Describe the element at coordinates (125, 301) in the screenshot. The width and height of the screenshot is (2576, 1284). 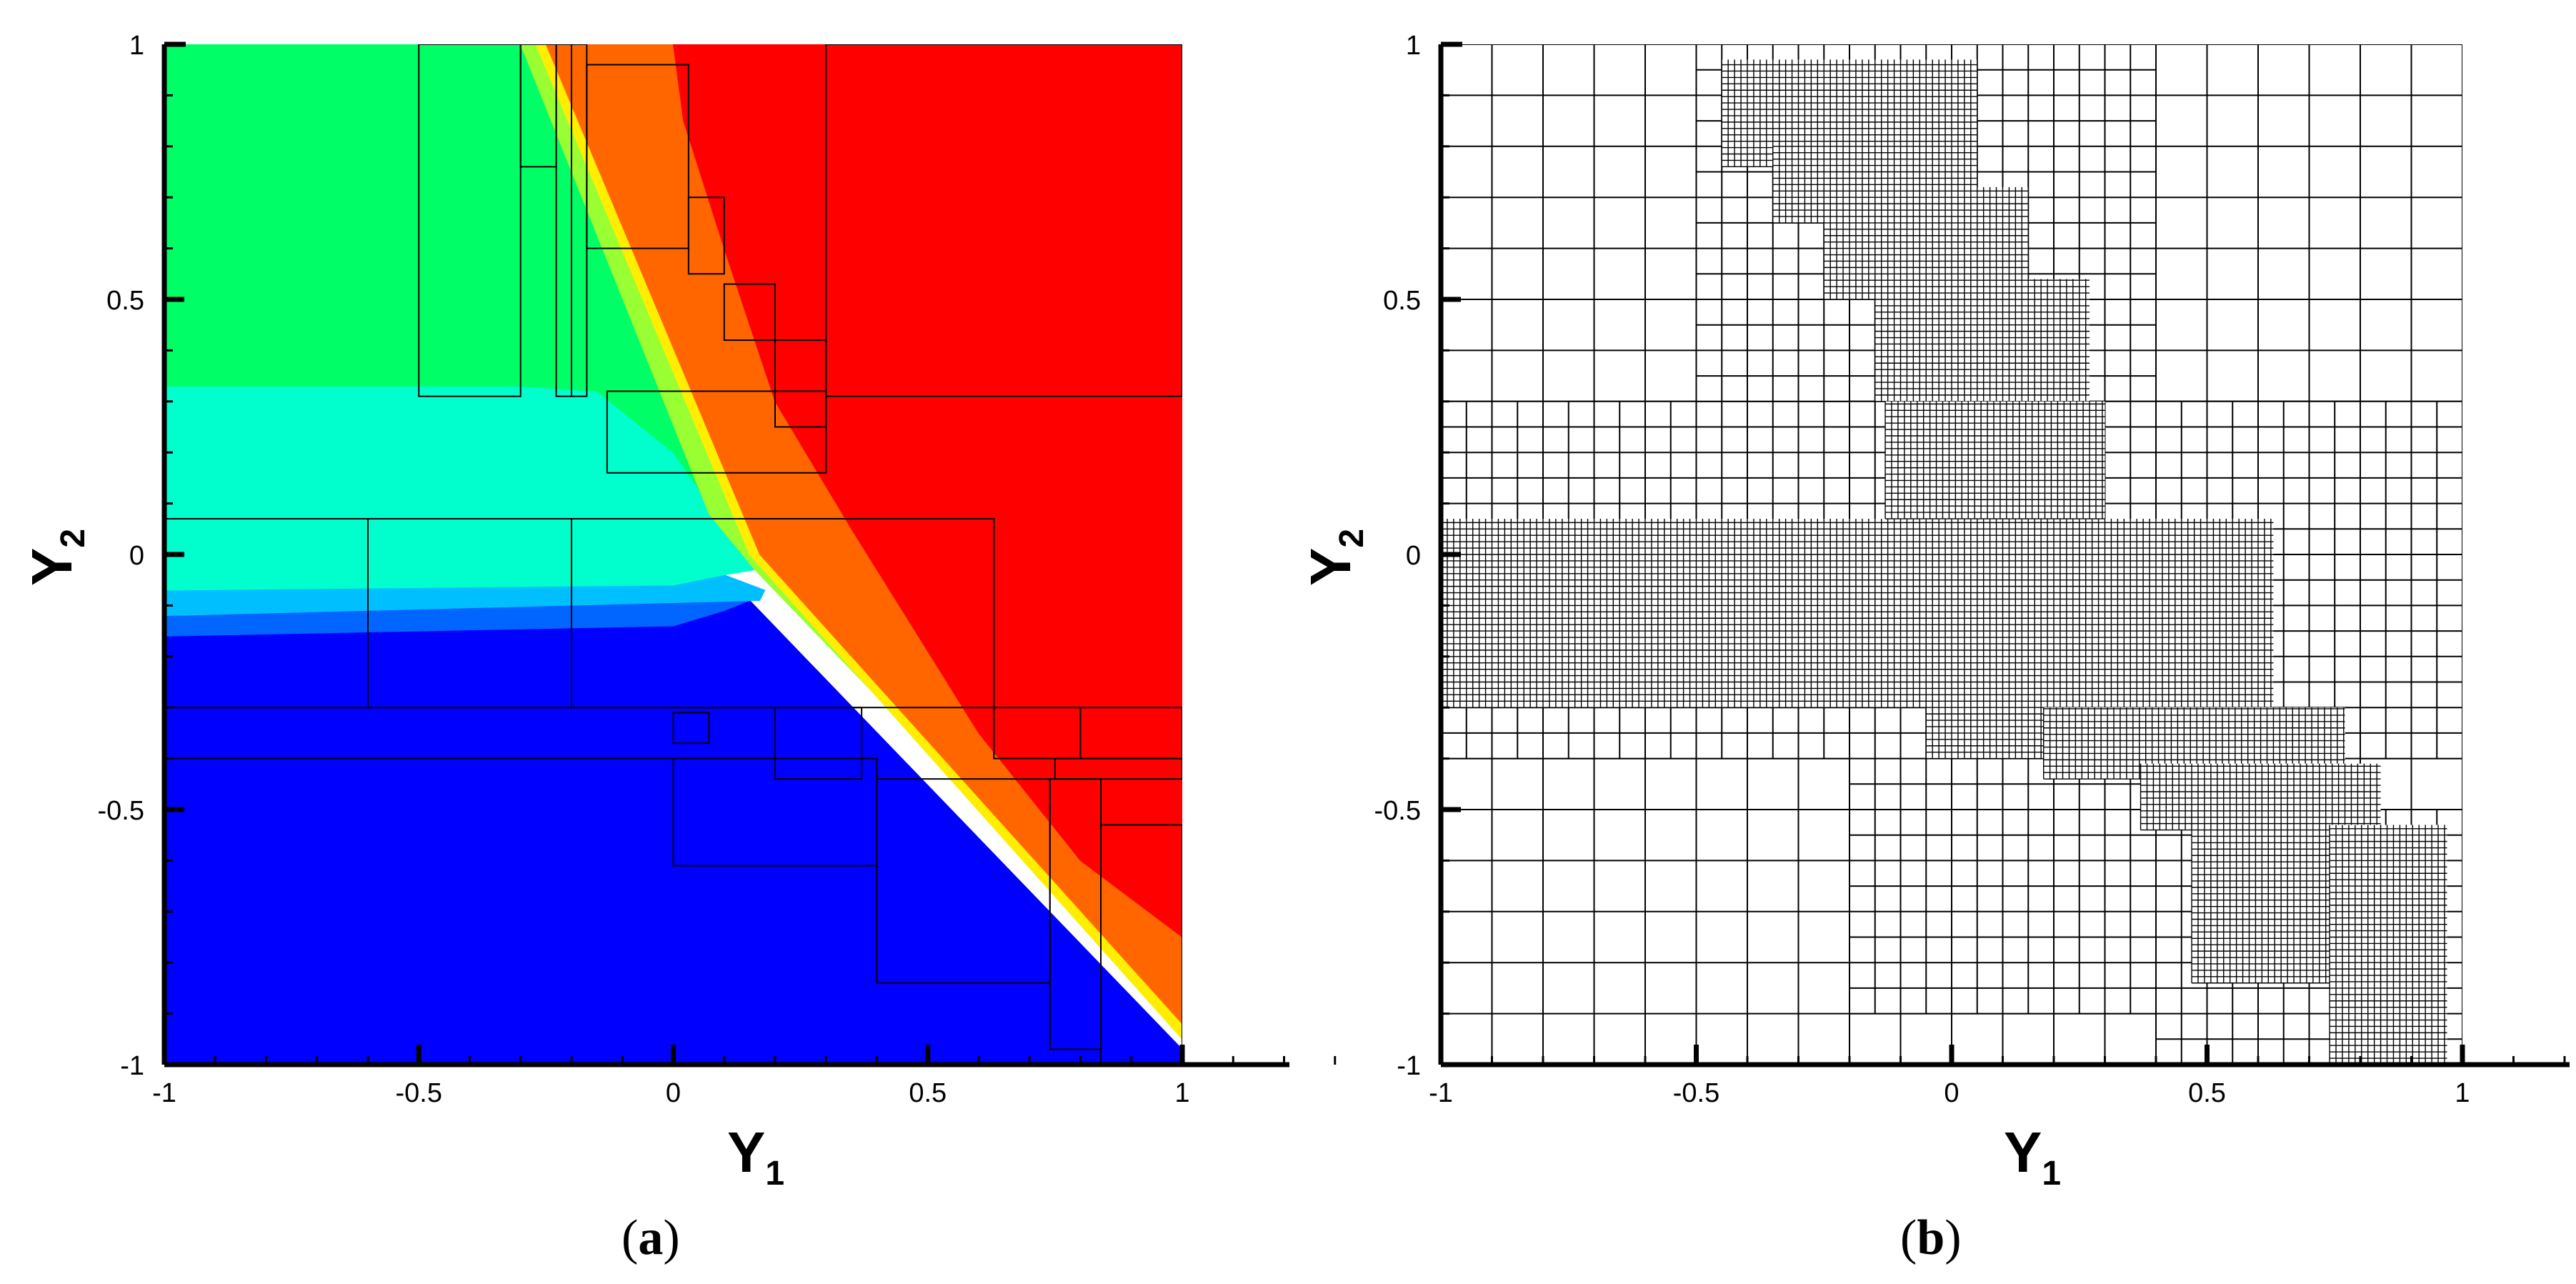
I see `panel-a-y-tick-label: 0.5` at that location.